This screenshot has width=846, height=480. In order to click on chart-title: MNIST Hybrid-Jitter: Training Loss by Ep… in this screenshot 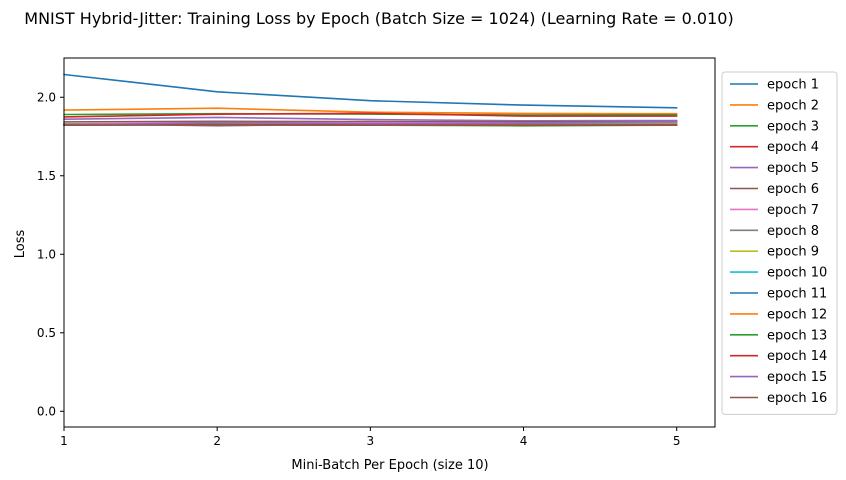, I will do `click(378, 18)`.